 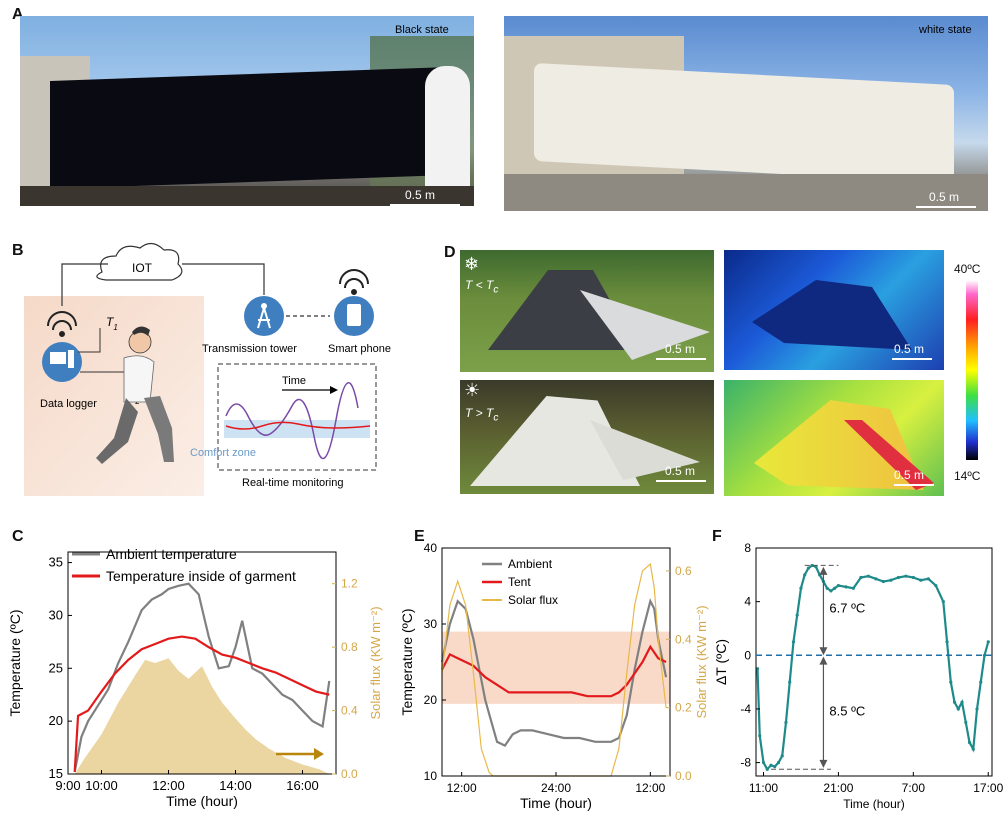 I want to click on time-label: Time, so click(x=294, y=381).